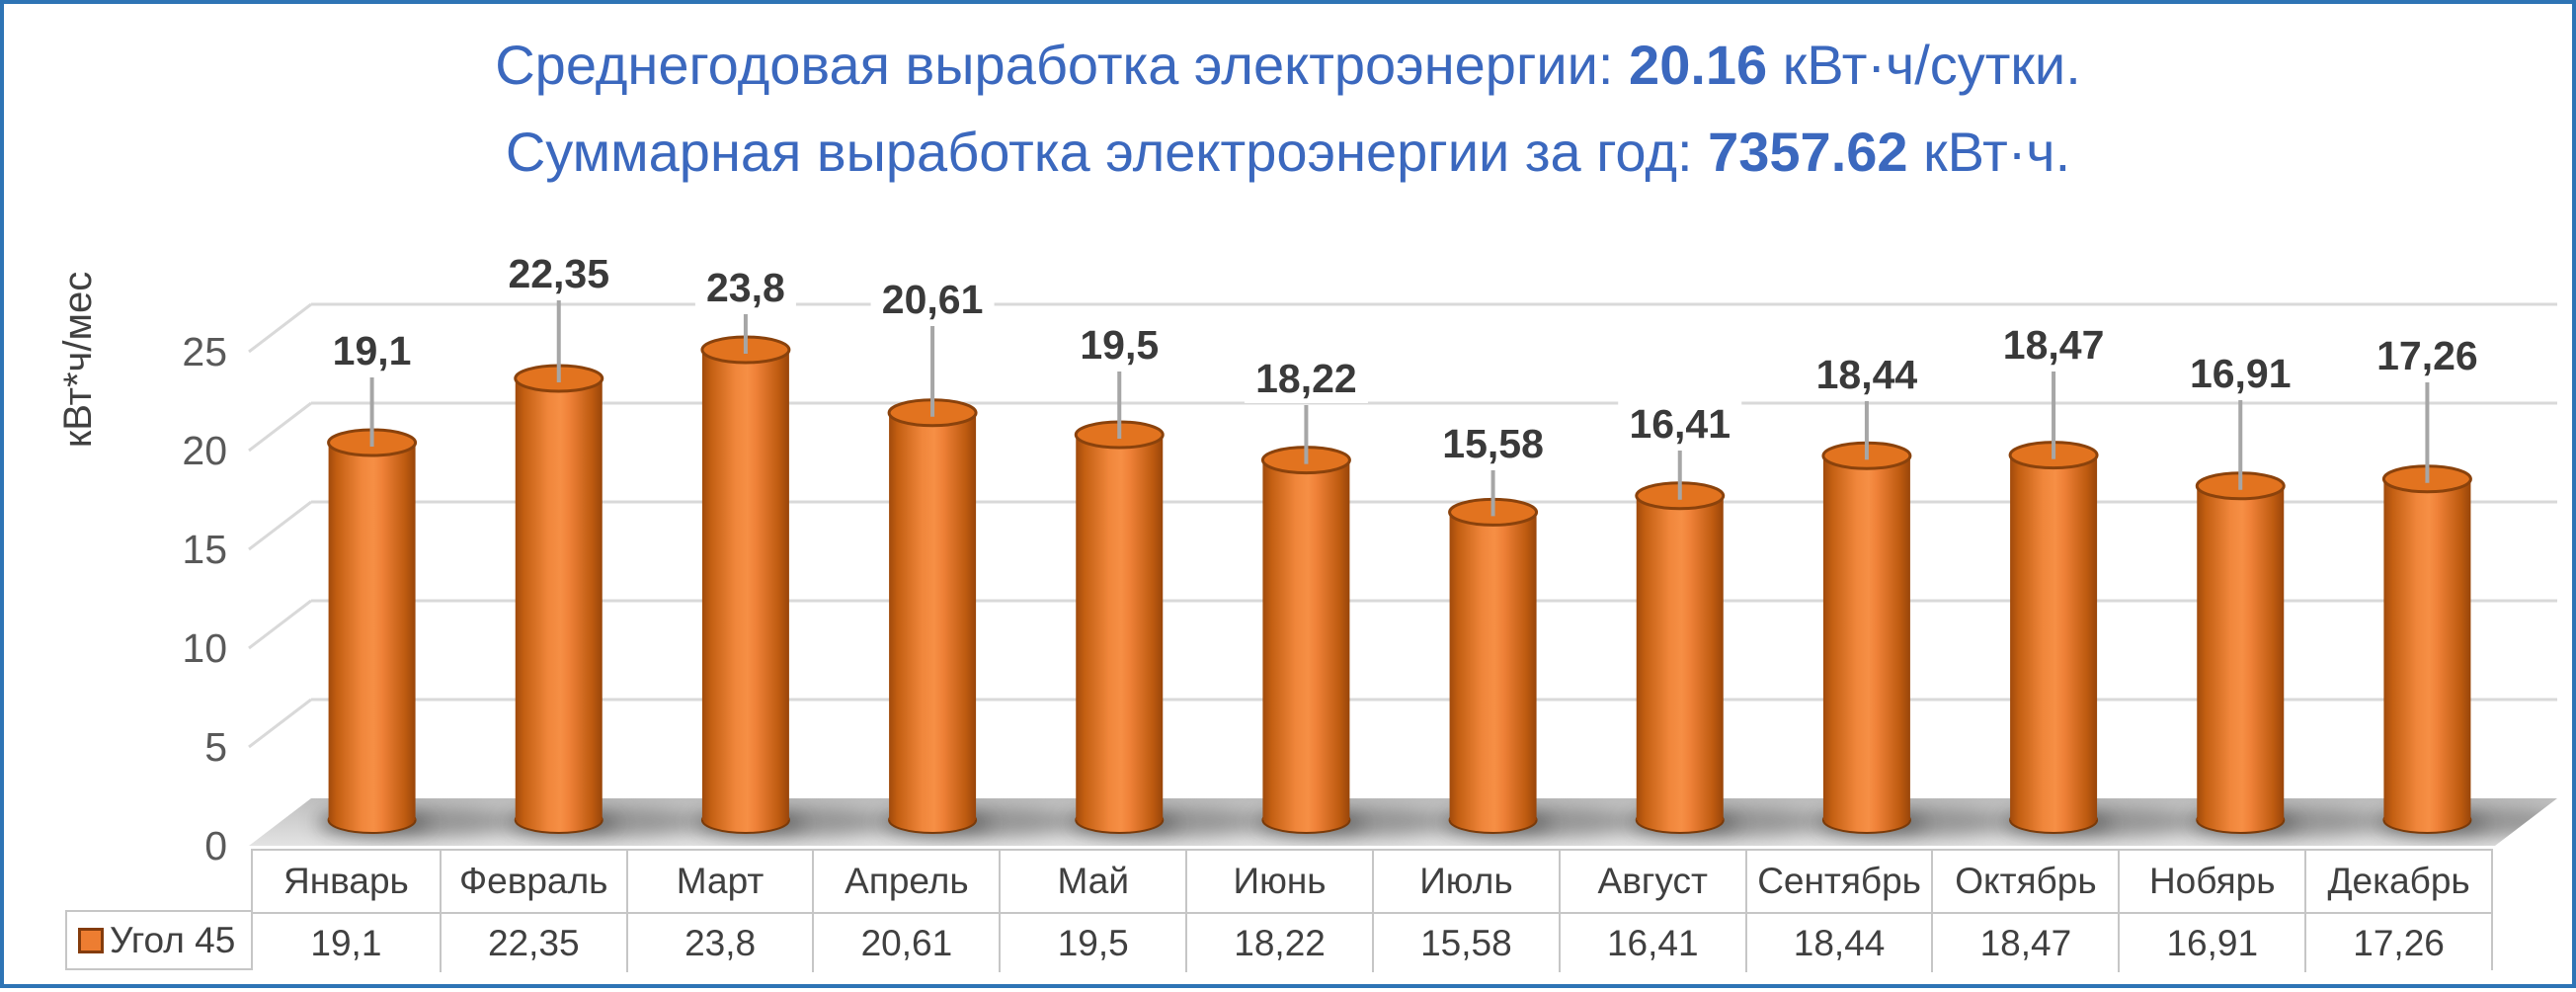  I want to click on value-cell: 16,41, so click(1651, 942).